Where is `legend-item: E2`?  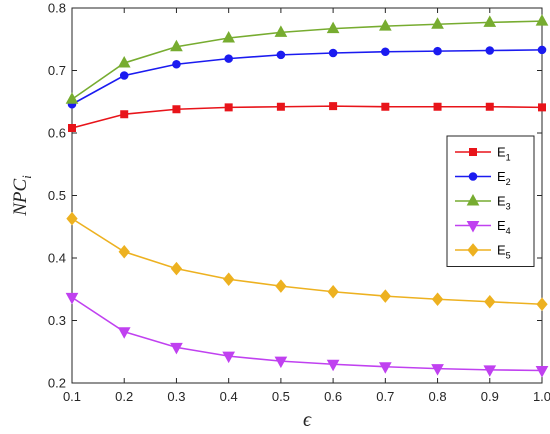 legend-item: E2 is located at coordinates (483, 178).